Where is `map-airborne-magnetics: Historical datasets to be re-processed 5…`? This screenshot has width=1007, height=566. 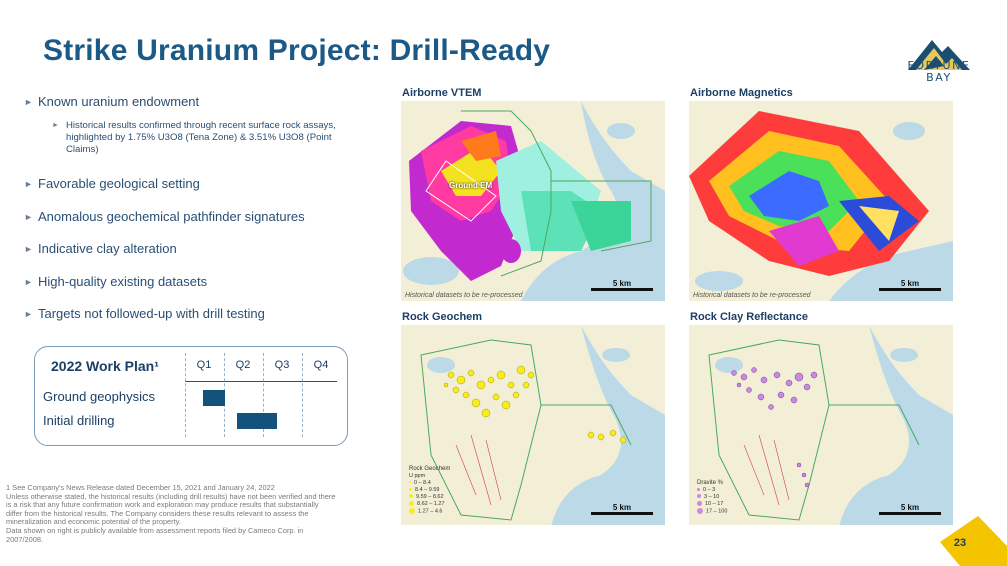
map-airborne-magnetics: Historical datasets to be re-processed 5… is located at coordinates (821, 201).